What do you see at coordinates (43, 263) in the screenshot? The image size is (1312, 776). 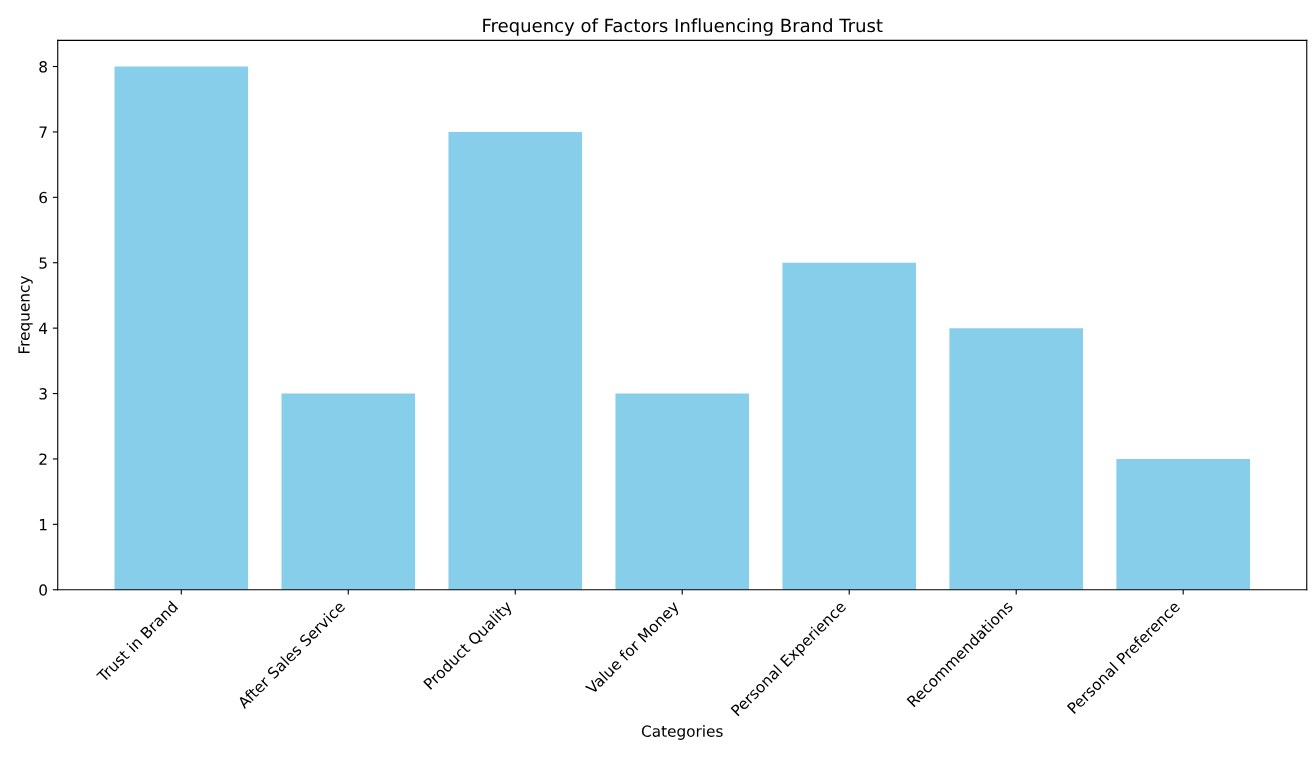 I see `y-tick-label: 5` at bounding box center [43, 263].